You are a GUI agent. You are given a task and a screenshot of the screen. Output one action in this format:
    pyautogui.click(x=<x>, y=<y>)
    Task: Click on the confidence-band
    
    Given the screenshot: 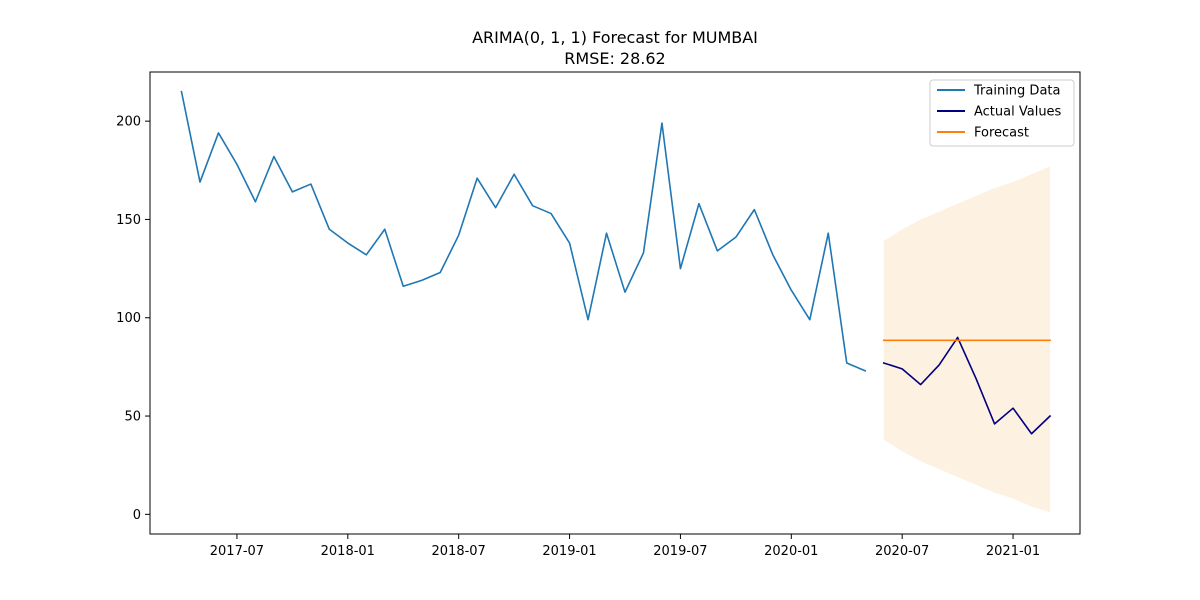 What is the action you would take?
    pyautogui.click(x=967, y=339)
    